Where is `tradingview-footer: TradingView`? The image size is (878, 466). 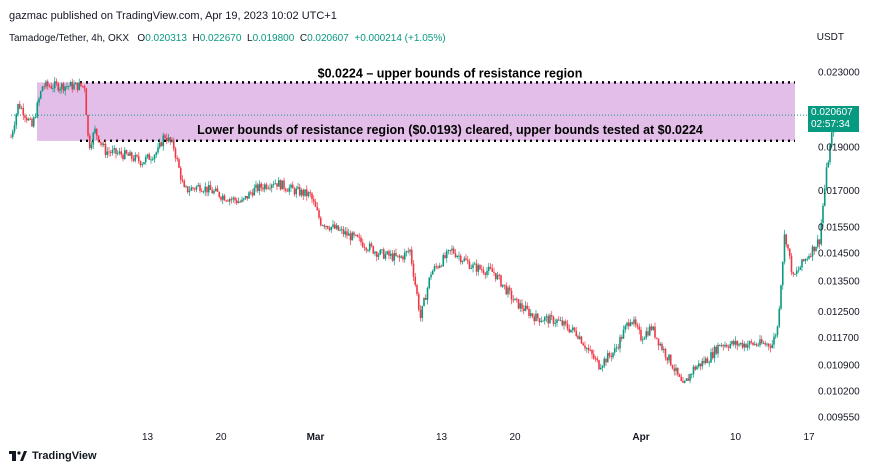 tradingview-footer: TradingView is located at coordinates (53, 456).